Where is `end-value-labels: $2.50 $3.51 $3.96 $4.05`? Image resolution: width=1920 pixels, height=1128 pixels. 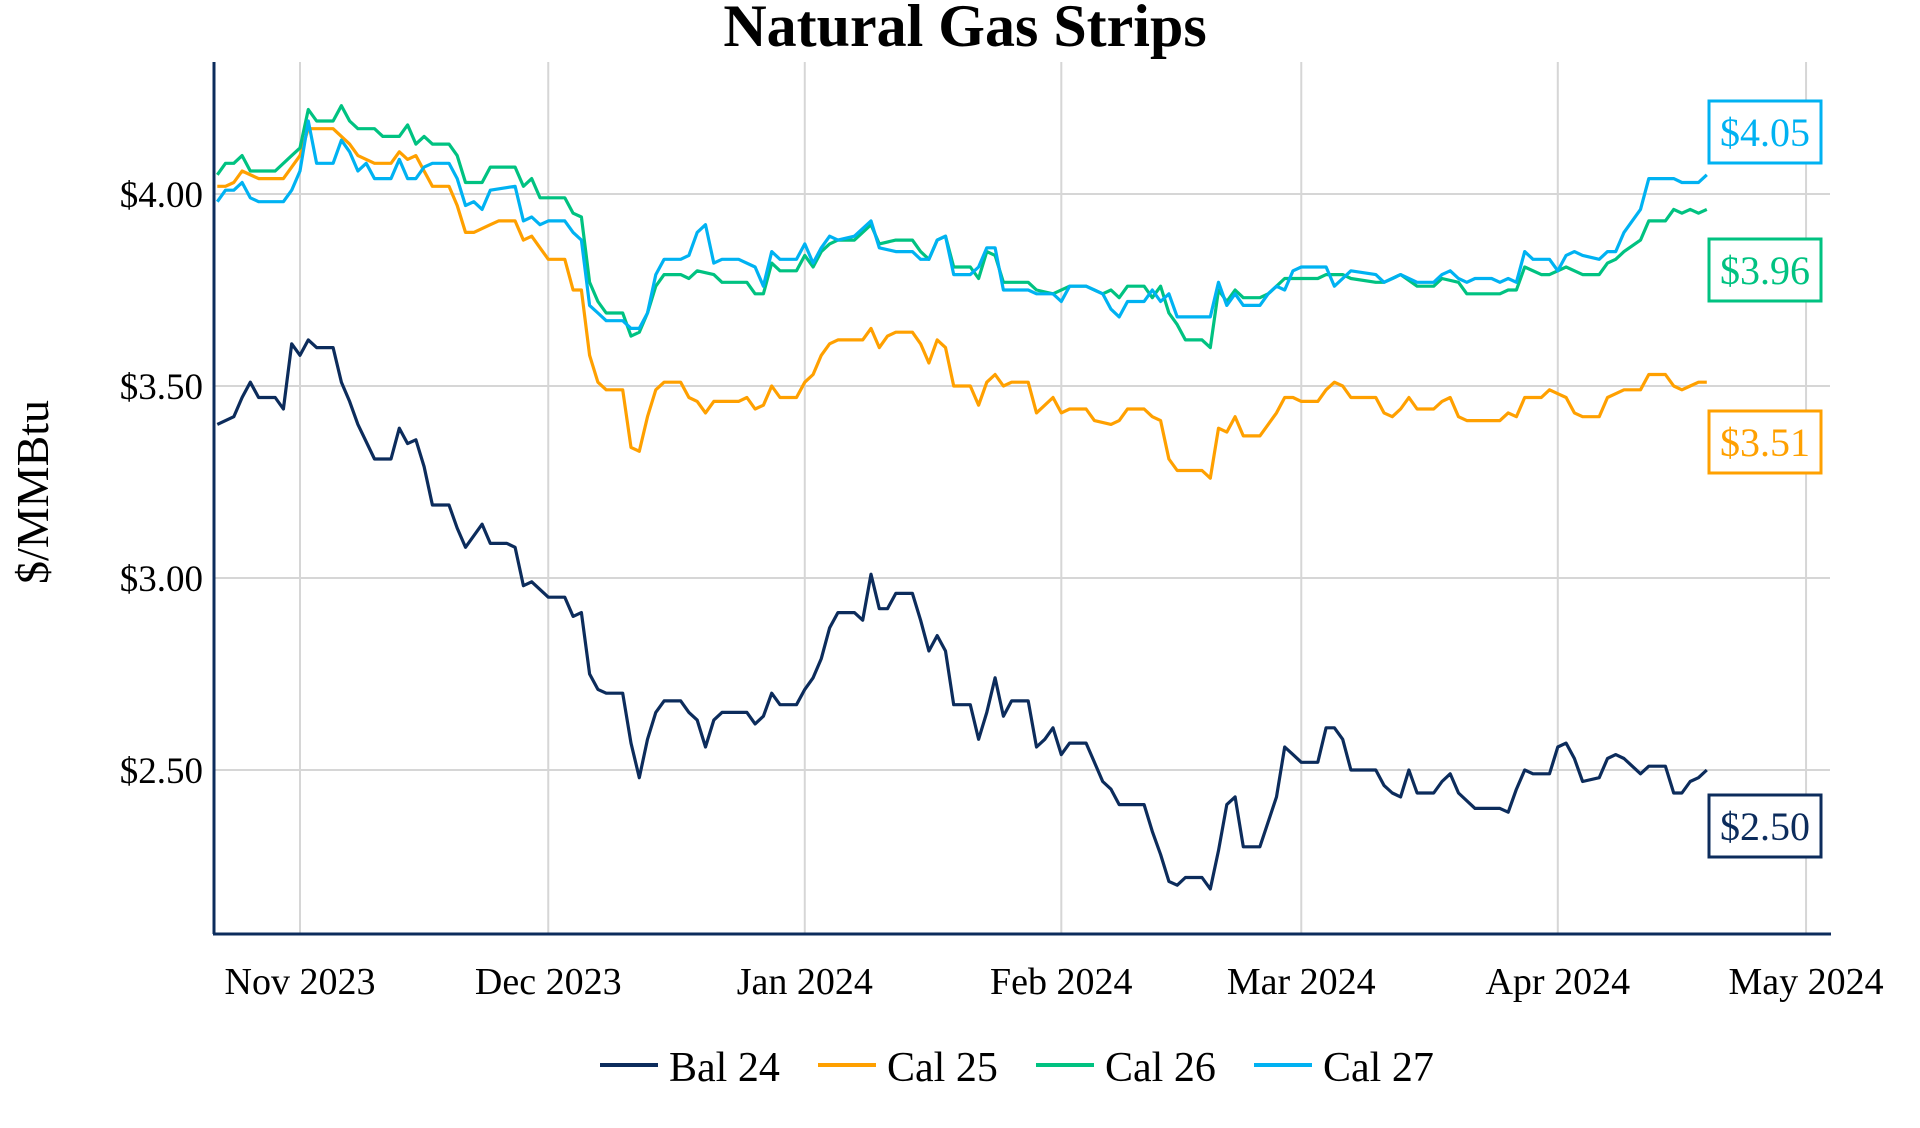
end-value-labels: $2.50 $3.51 $3.96 $4.05 is located at coordinates (1765, 479).